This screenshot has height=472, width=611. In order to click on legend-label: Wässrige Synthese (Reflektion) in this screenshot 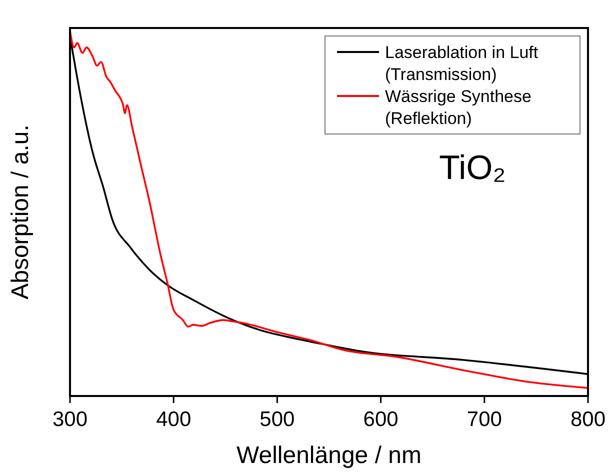, I will do `click(458, 107)`.